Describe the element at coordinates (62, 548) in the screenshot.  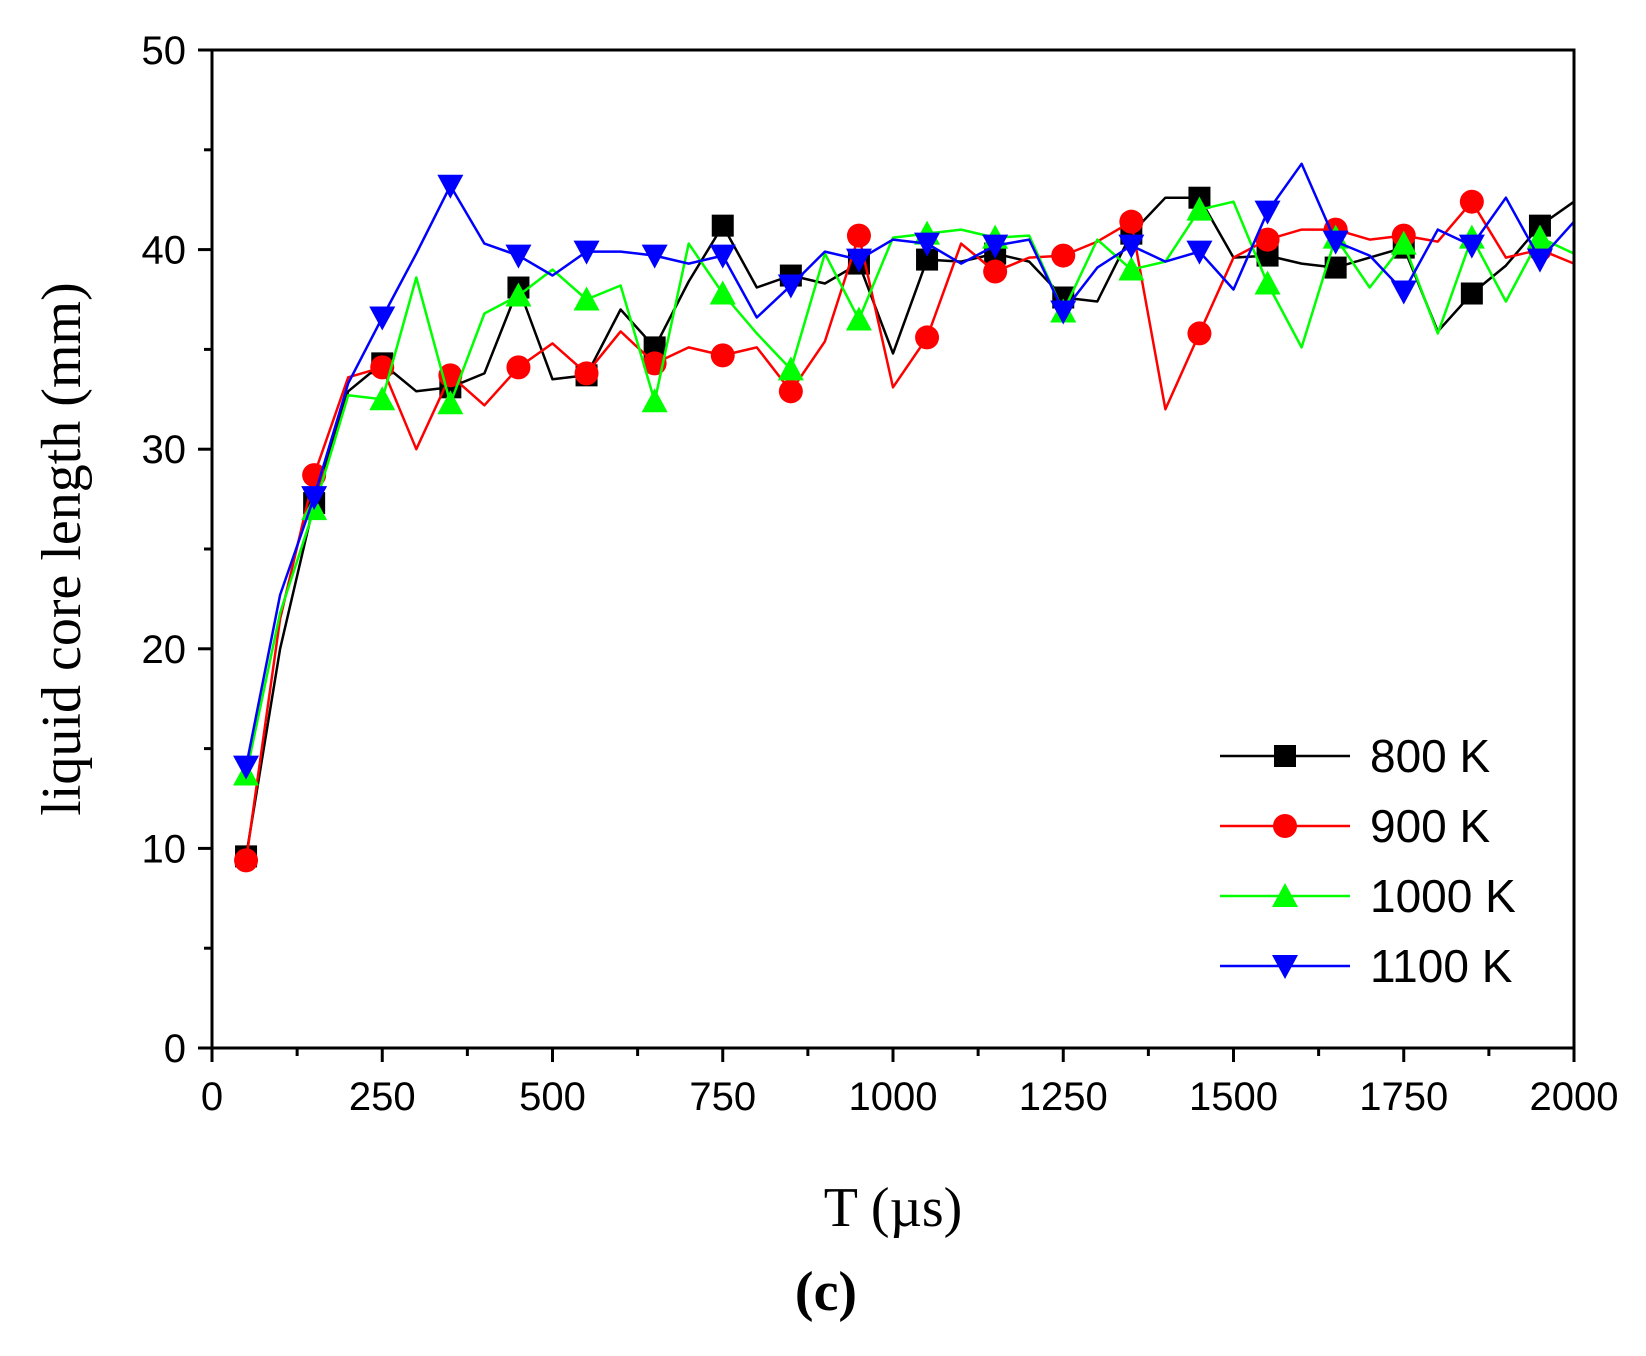
I see `y-axis-title: liquid core length (mm)` at that location.